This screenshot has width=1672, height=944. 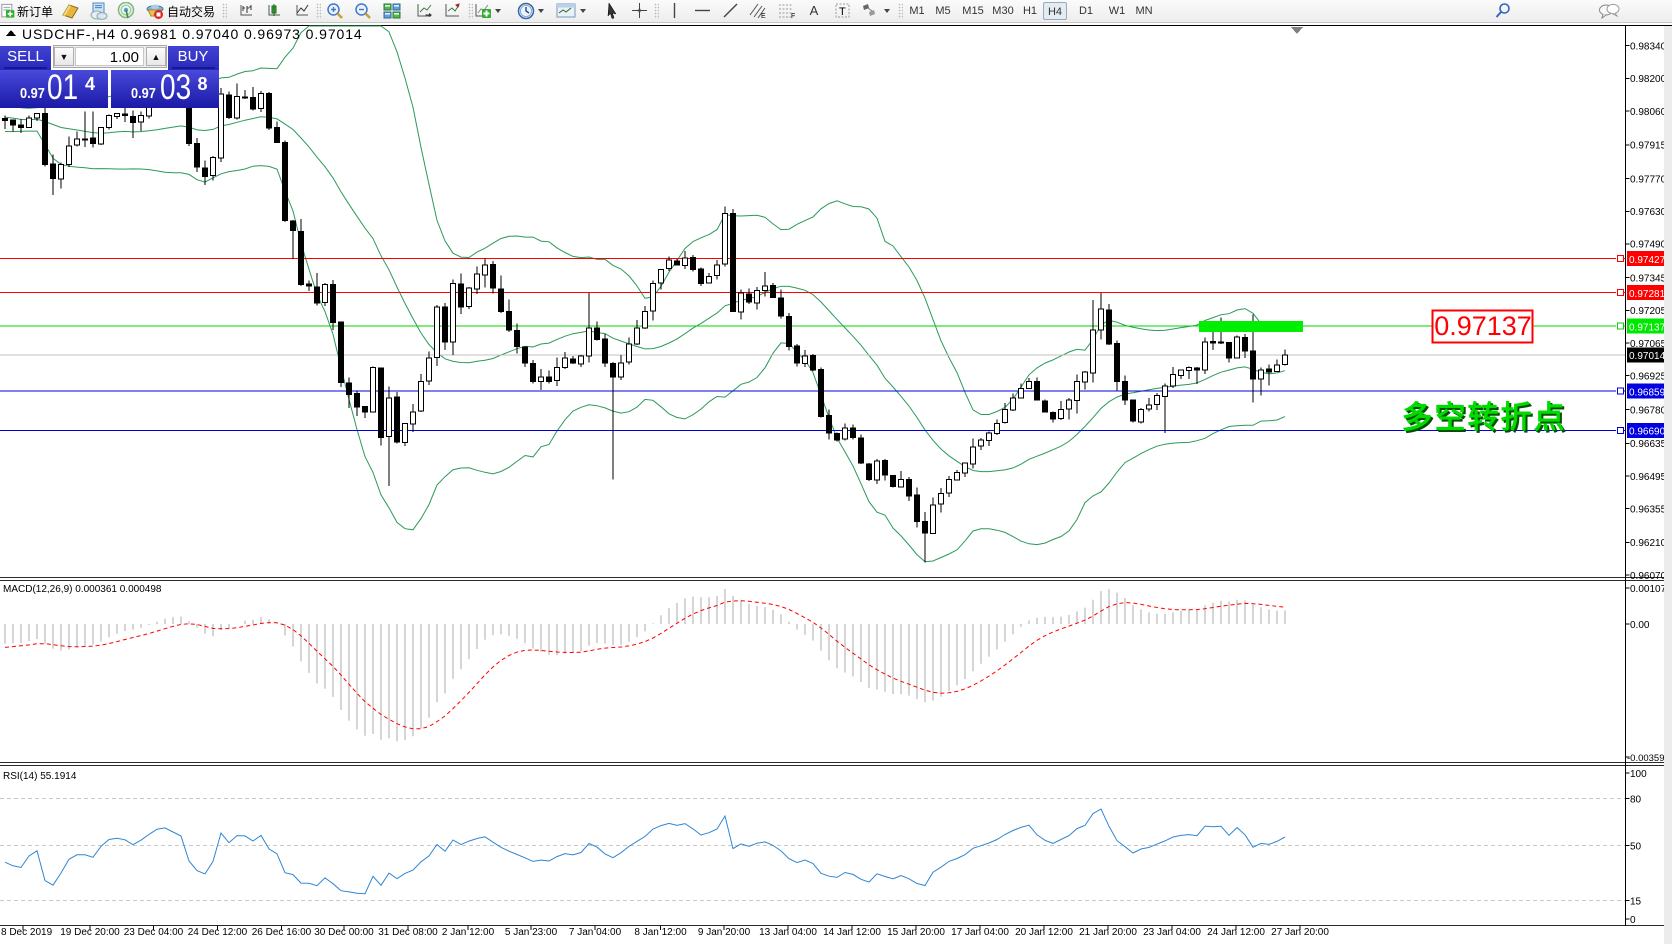 What do you see at coordinates (1647, 356) in the screenshot?
I see `svg-text: 0.97014` at bounding box center [1647, 356].